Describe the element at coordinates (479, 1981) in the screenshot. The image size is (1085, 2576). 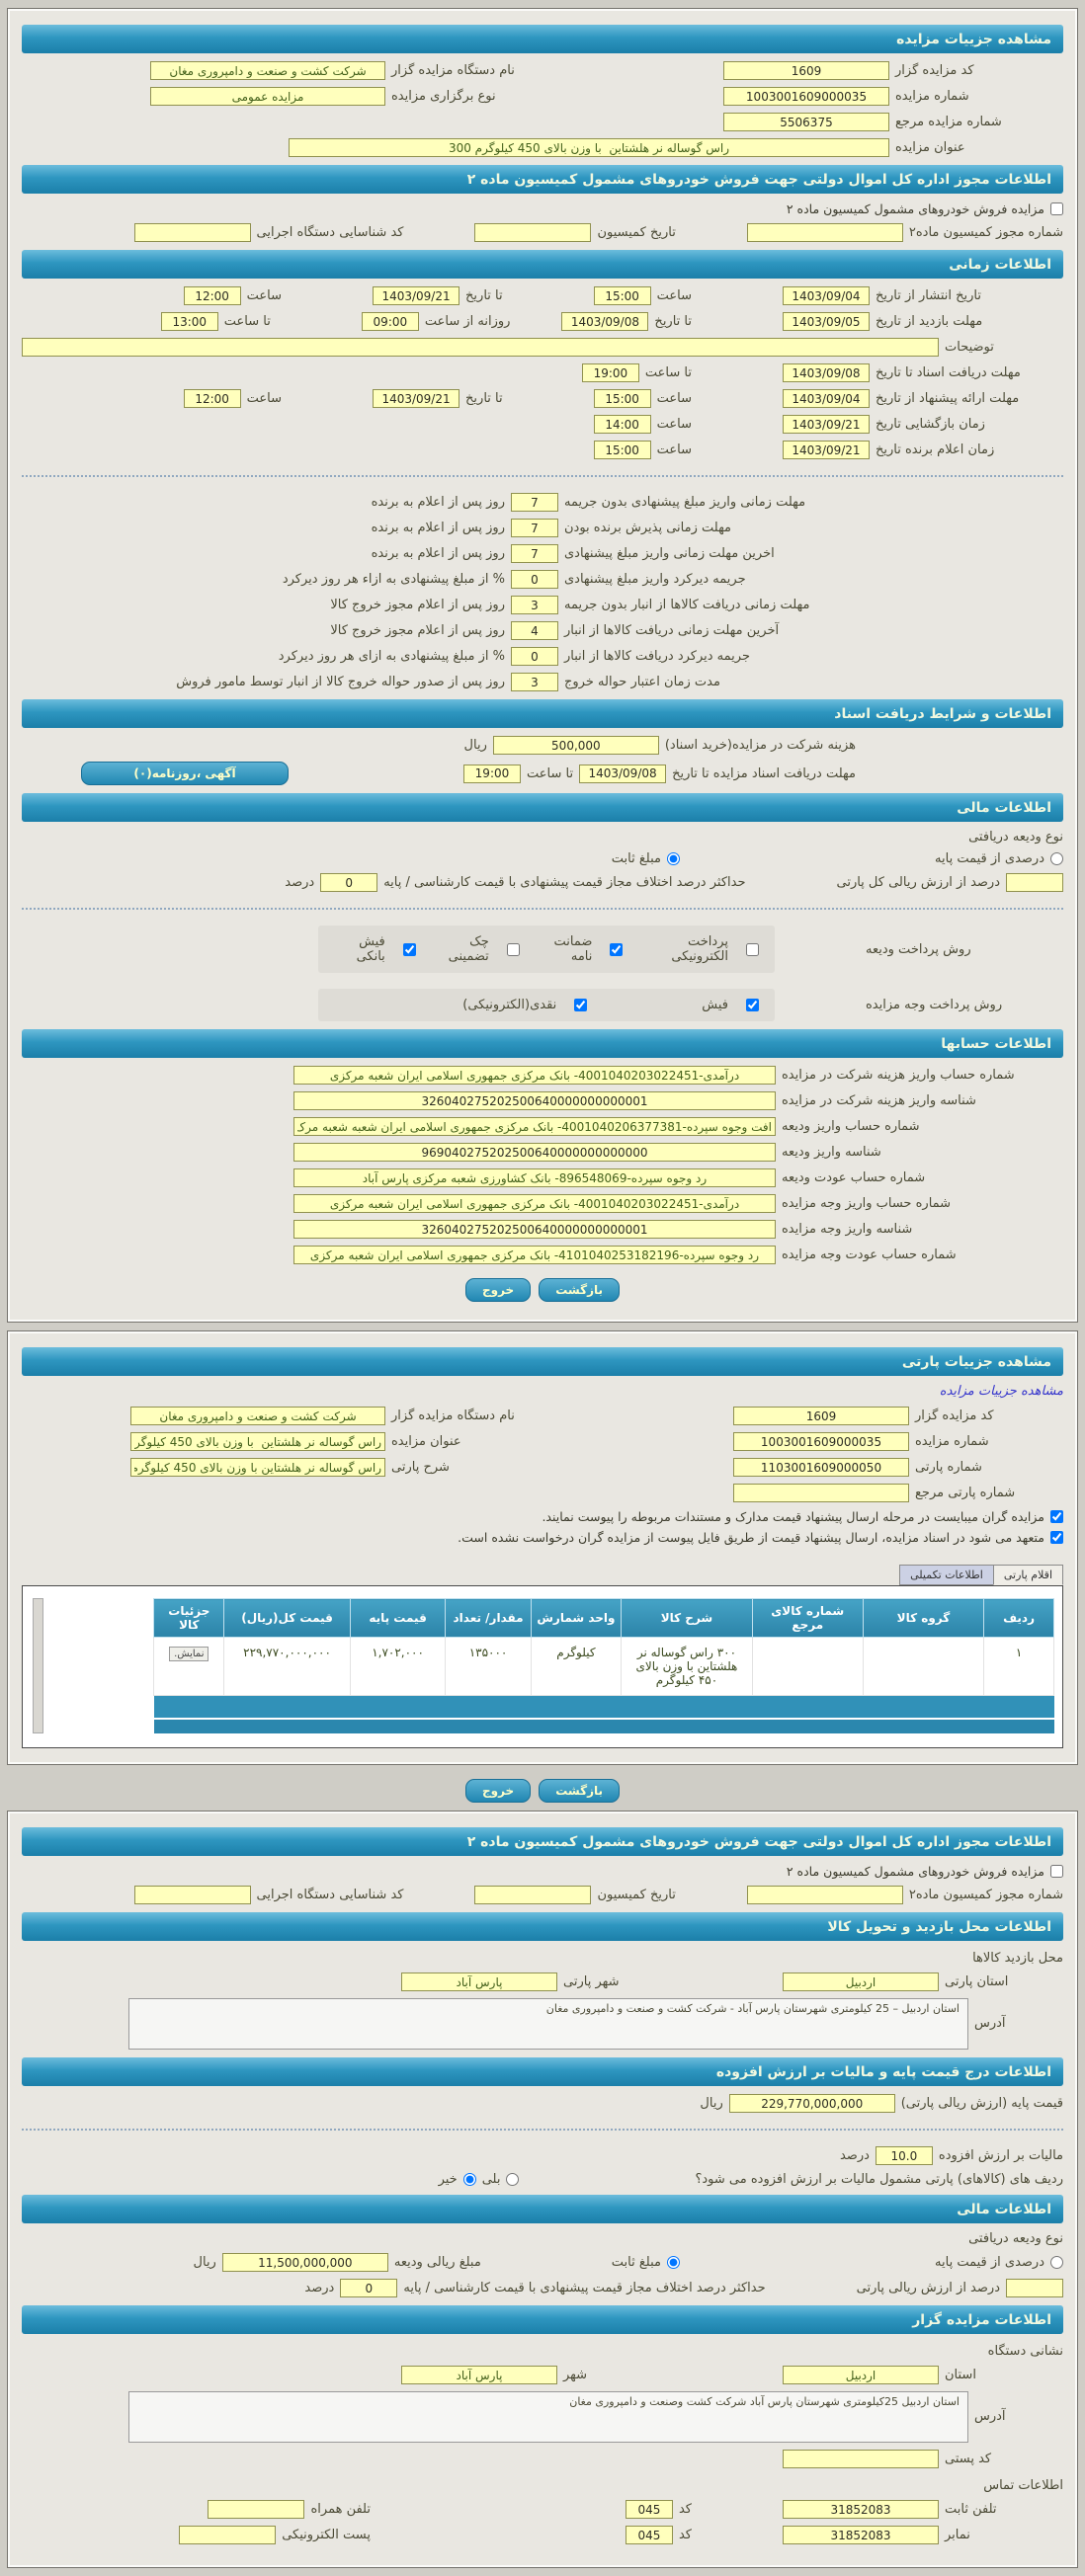
I see `lot-city-field` at that location.